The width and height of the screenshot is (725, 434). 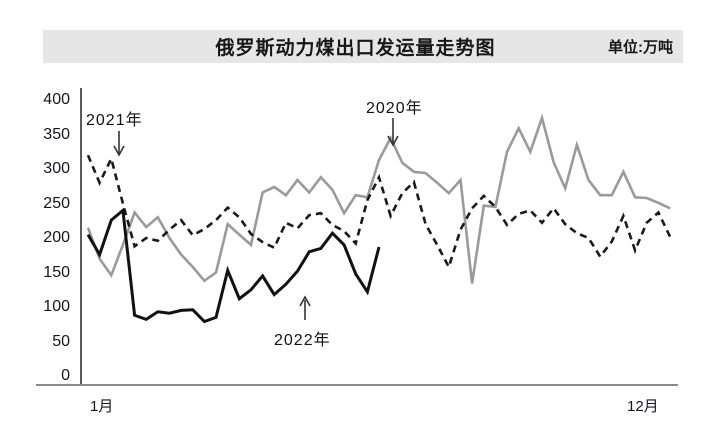 I want to click on series-line-2022年, so click(x=233, y=265).